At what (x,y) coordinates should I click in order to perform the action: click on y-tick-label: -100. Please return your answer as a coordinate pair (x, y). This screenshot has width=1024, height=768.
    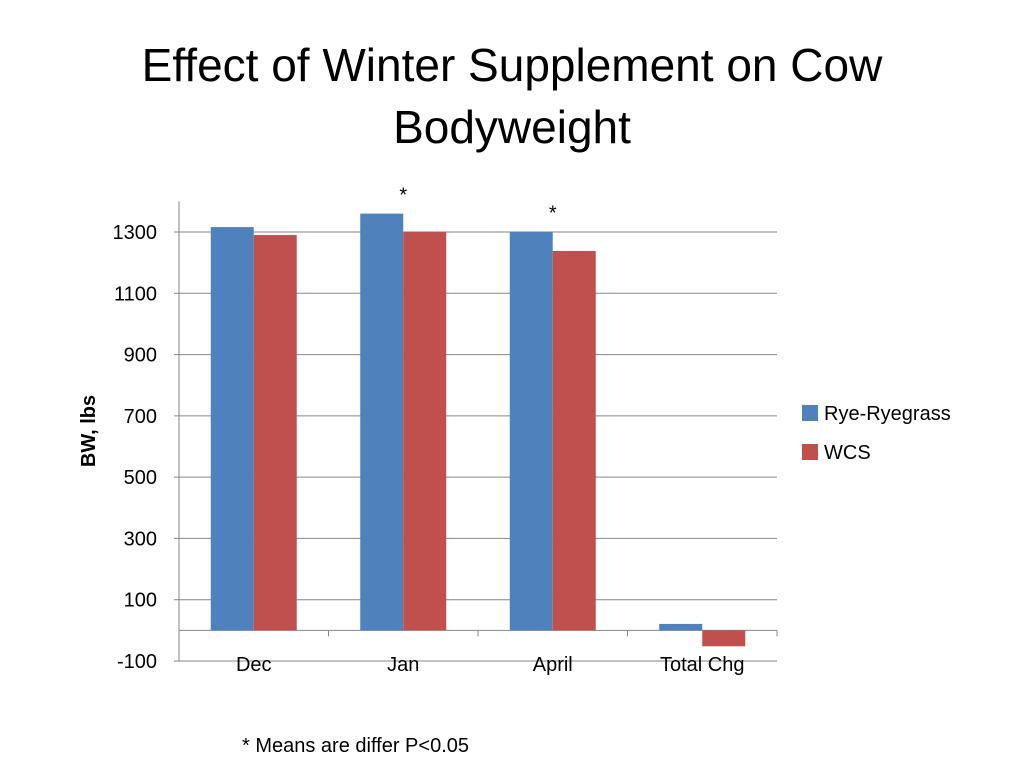
    Looking at the image, I should click on (137, 662).